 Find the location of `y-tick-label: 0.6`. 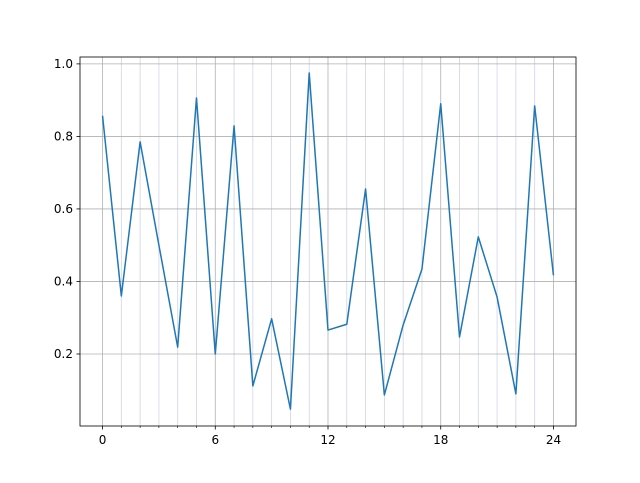

y-tick-label: 0.6 is located at coordinates (63, 209).